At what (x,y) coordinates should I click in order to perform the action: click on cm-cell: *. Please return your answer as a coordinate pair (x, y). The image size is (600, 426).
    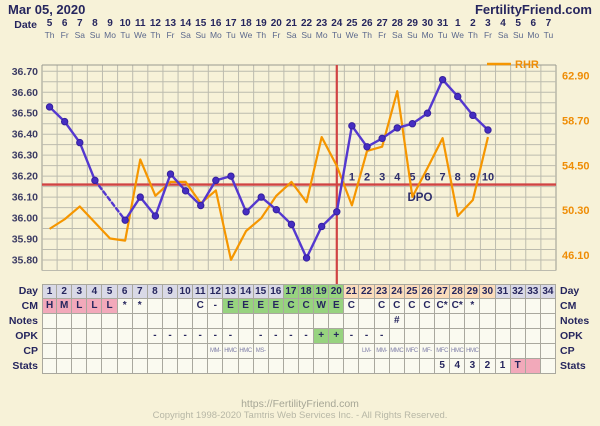
    Looking at the image, I should click on (140, 306).